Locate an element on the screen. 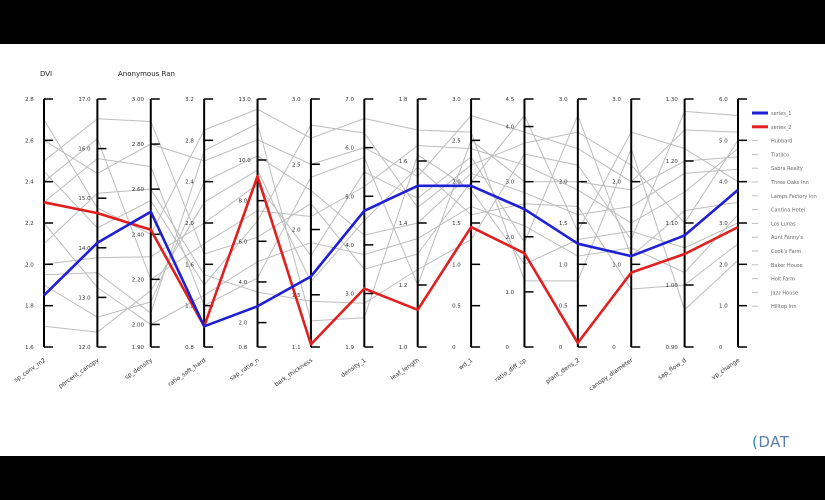  axis-7-tick-label-3: 4.0 is located at coordinates (349, 246).